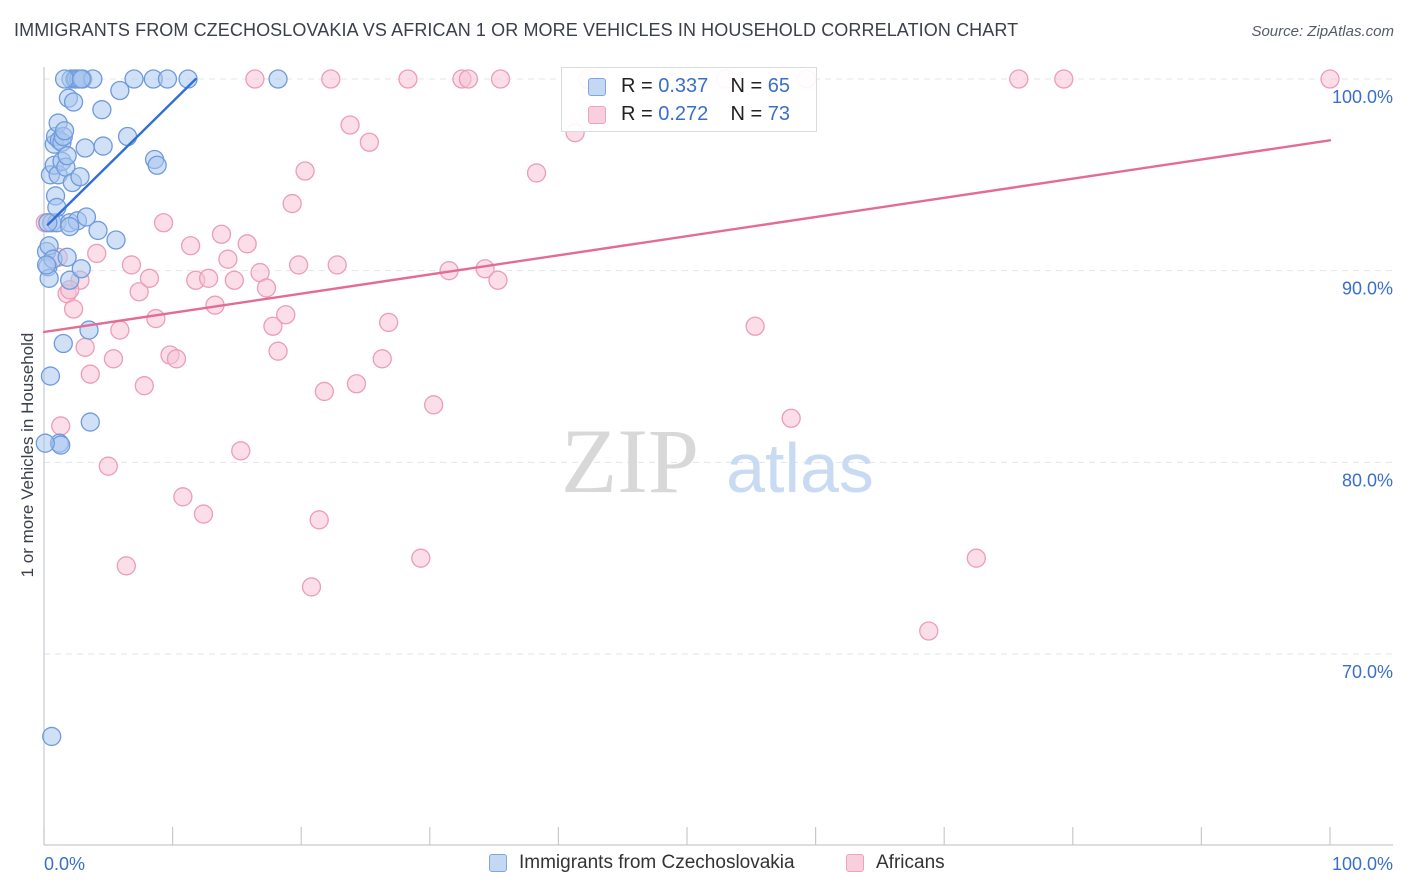  What do you see at coordinates (910, 862) in the screenshot?
I see `bottom-legend-label: Africans` at bounding box center [910, 862].